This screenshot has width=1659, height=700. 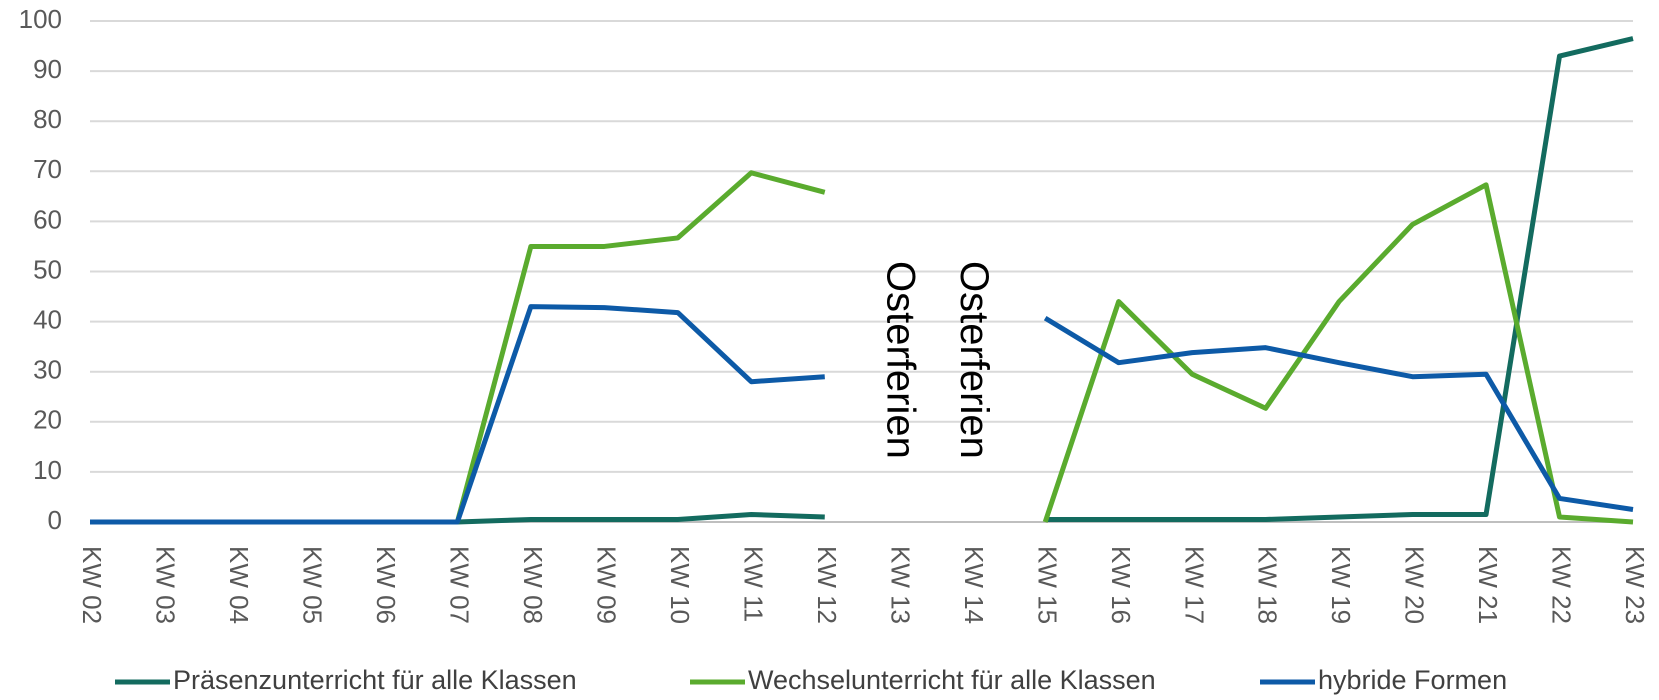 I want to click on x-tick-label: KW 19, so click(x=1341, y=585).